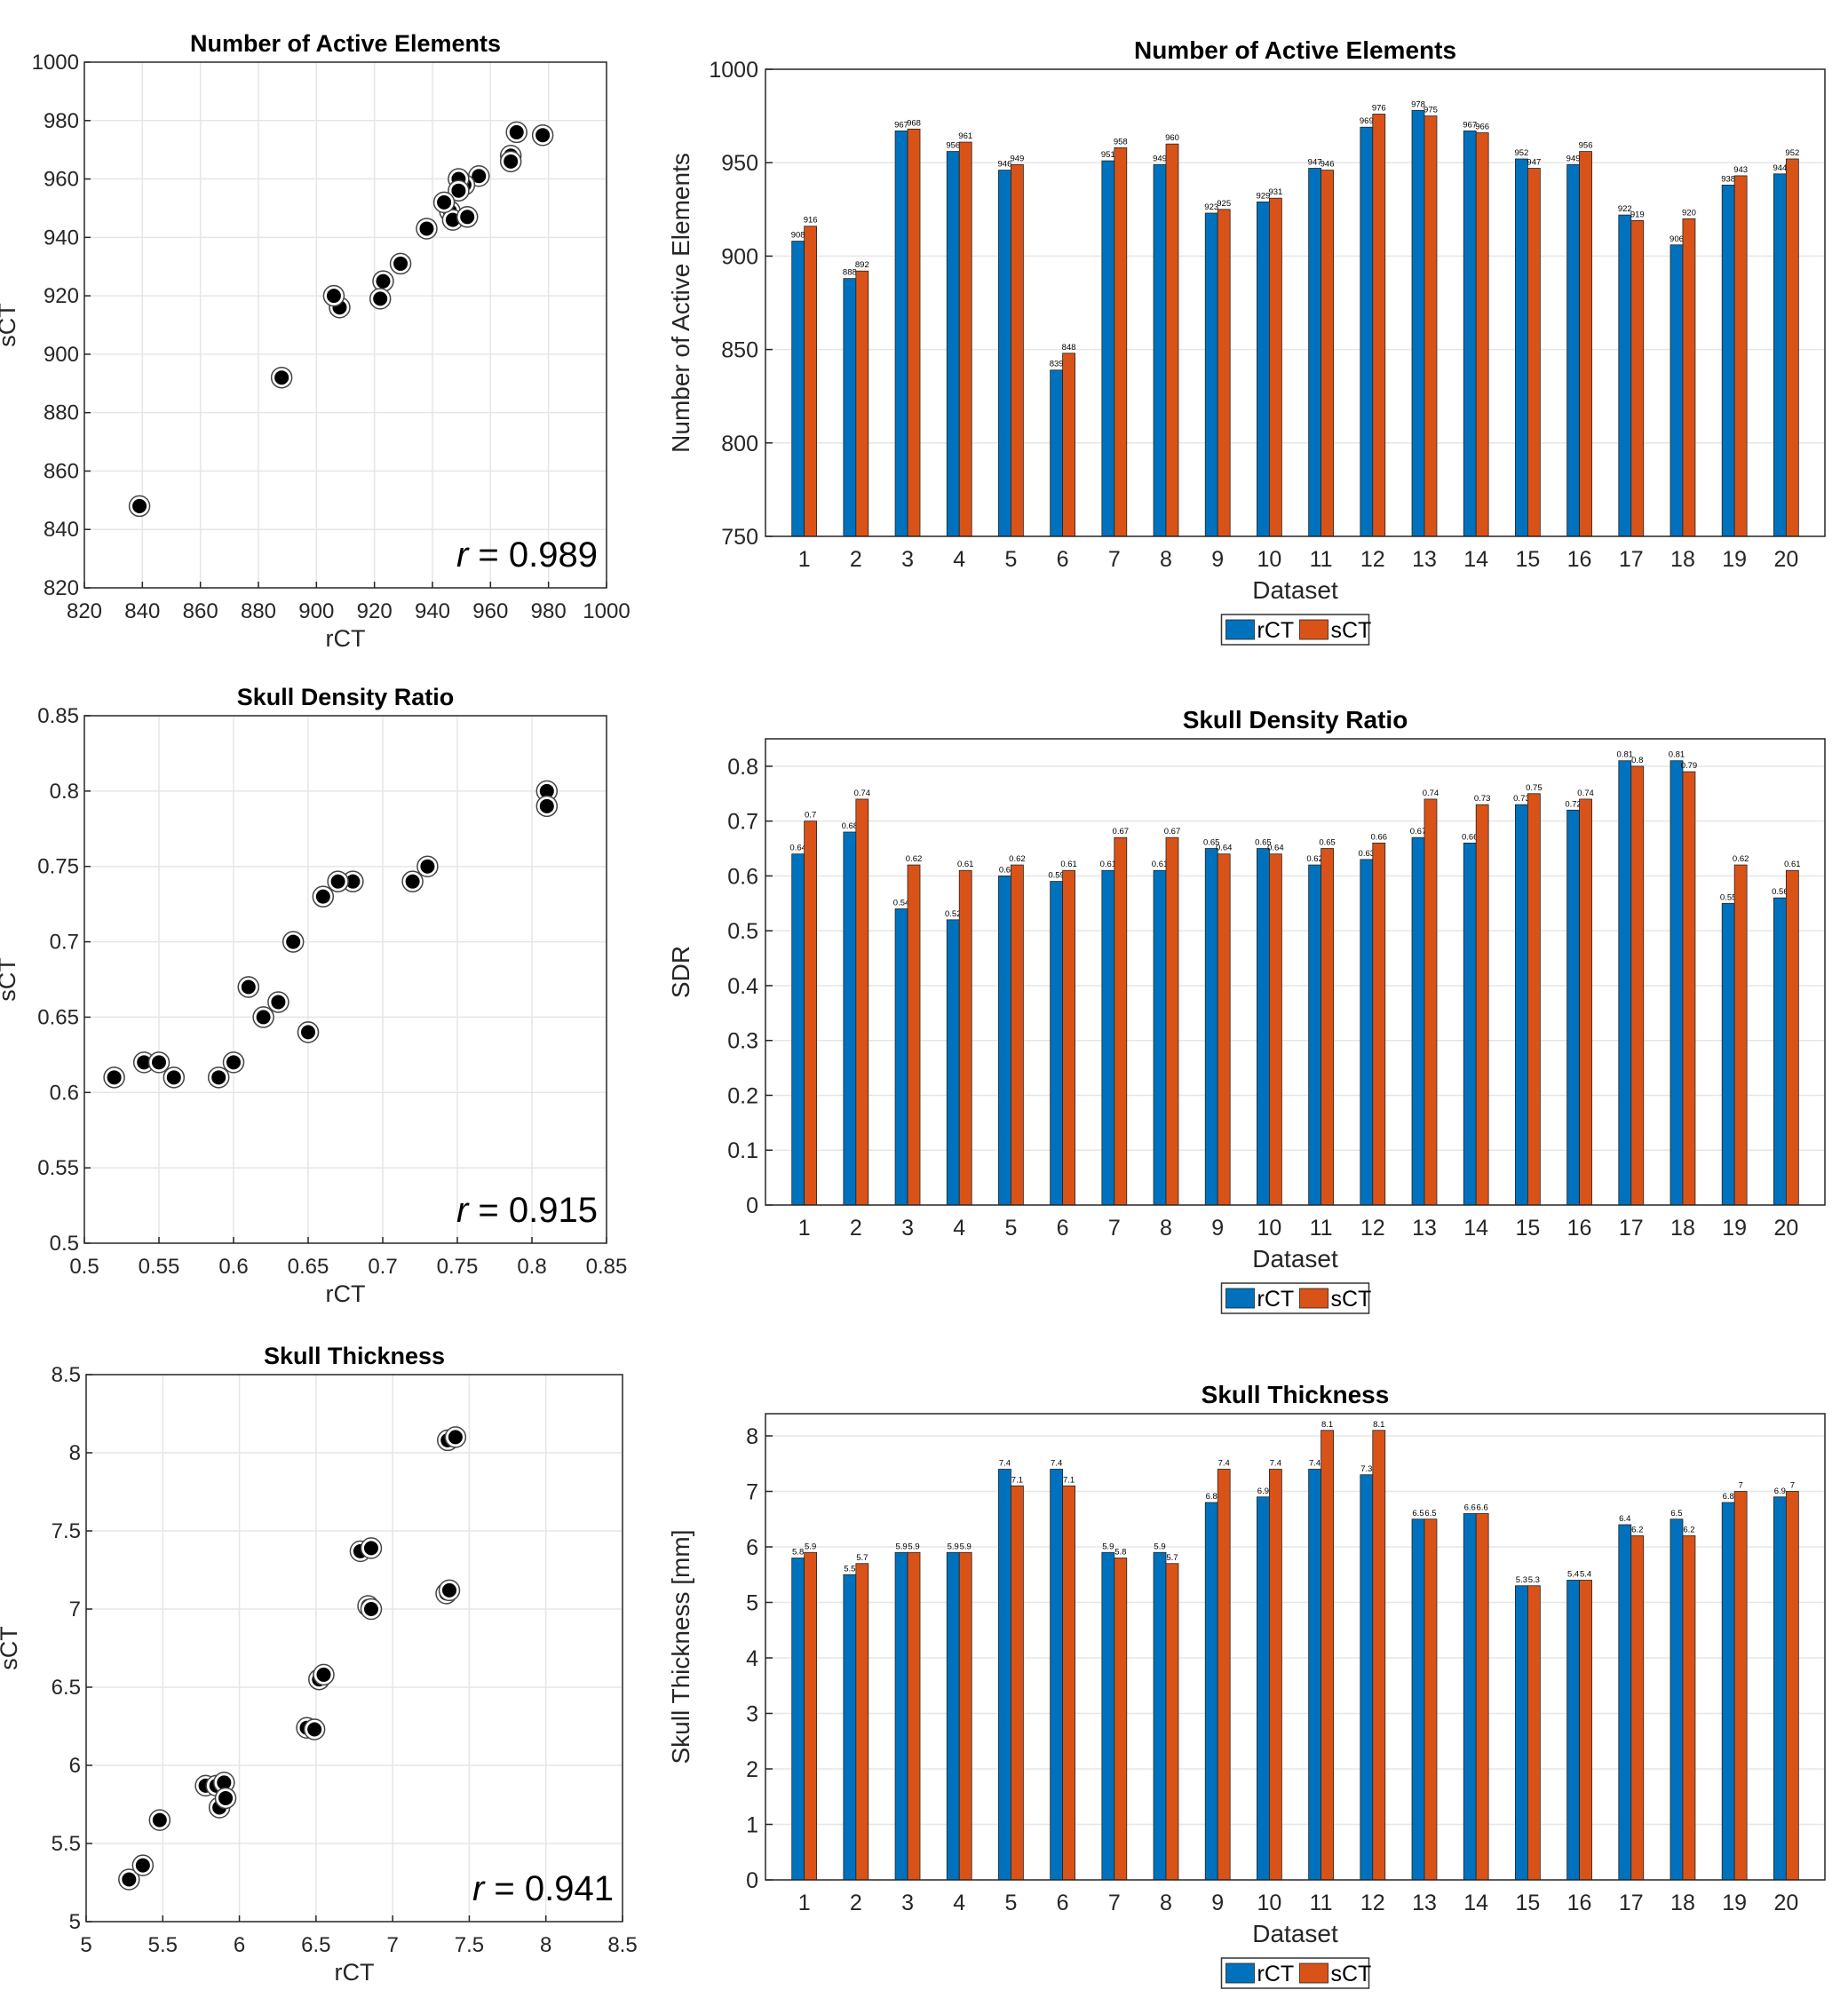 Image resolution: width=1848 pixels, height=1998 pixels. Describe the element at coordinates (752, 1825) in the screenshot. I see `y-tick-label: 1` at that location.